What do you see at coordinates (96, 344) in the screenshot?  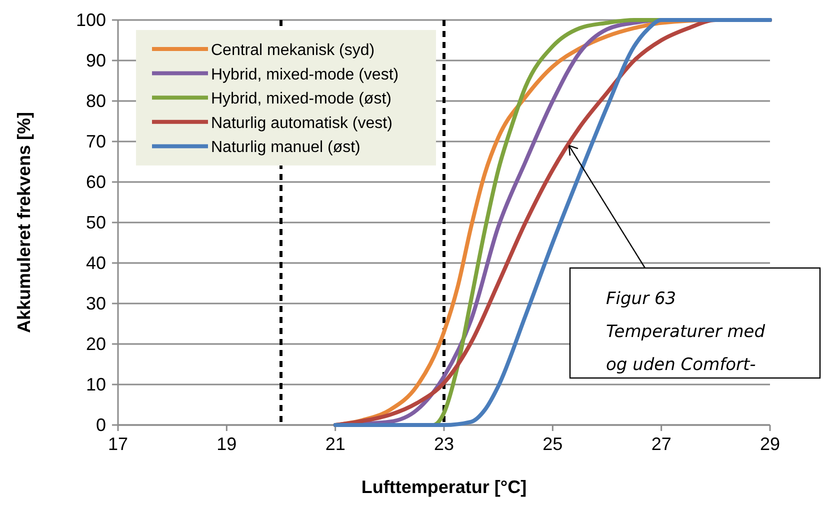 I see `y-tick-label: 20` at bounding box center [96, 344].